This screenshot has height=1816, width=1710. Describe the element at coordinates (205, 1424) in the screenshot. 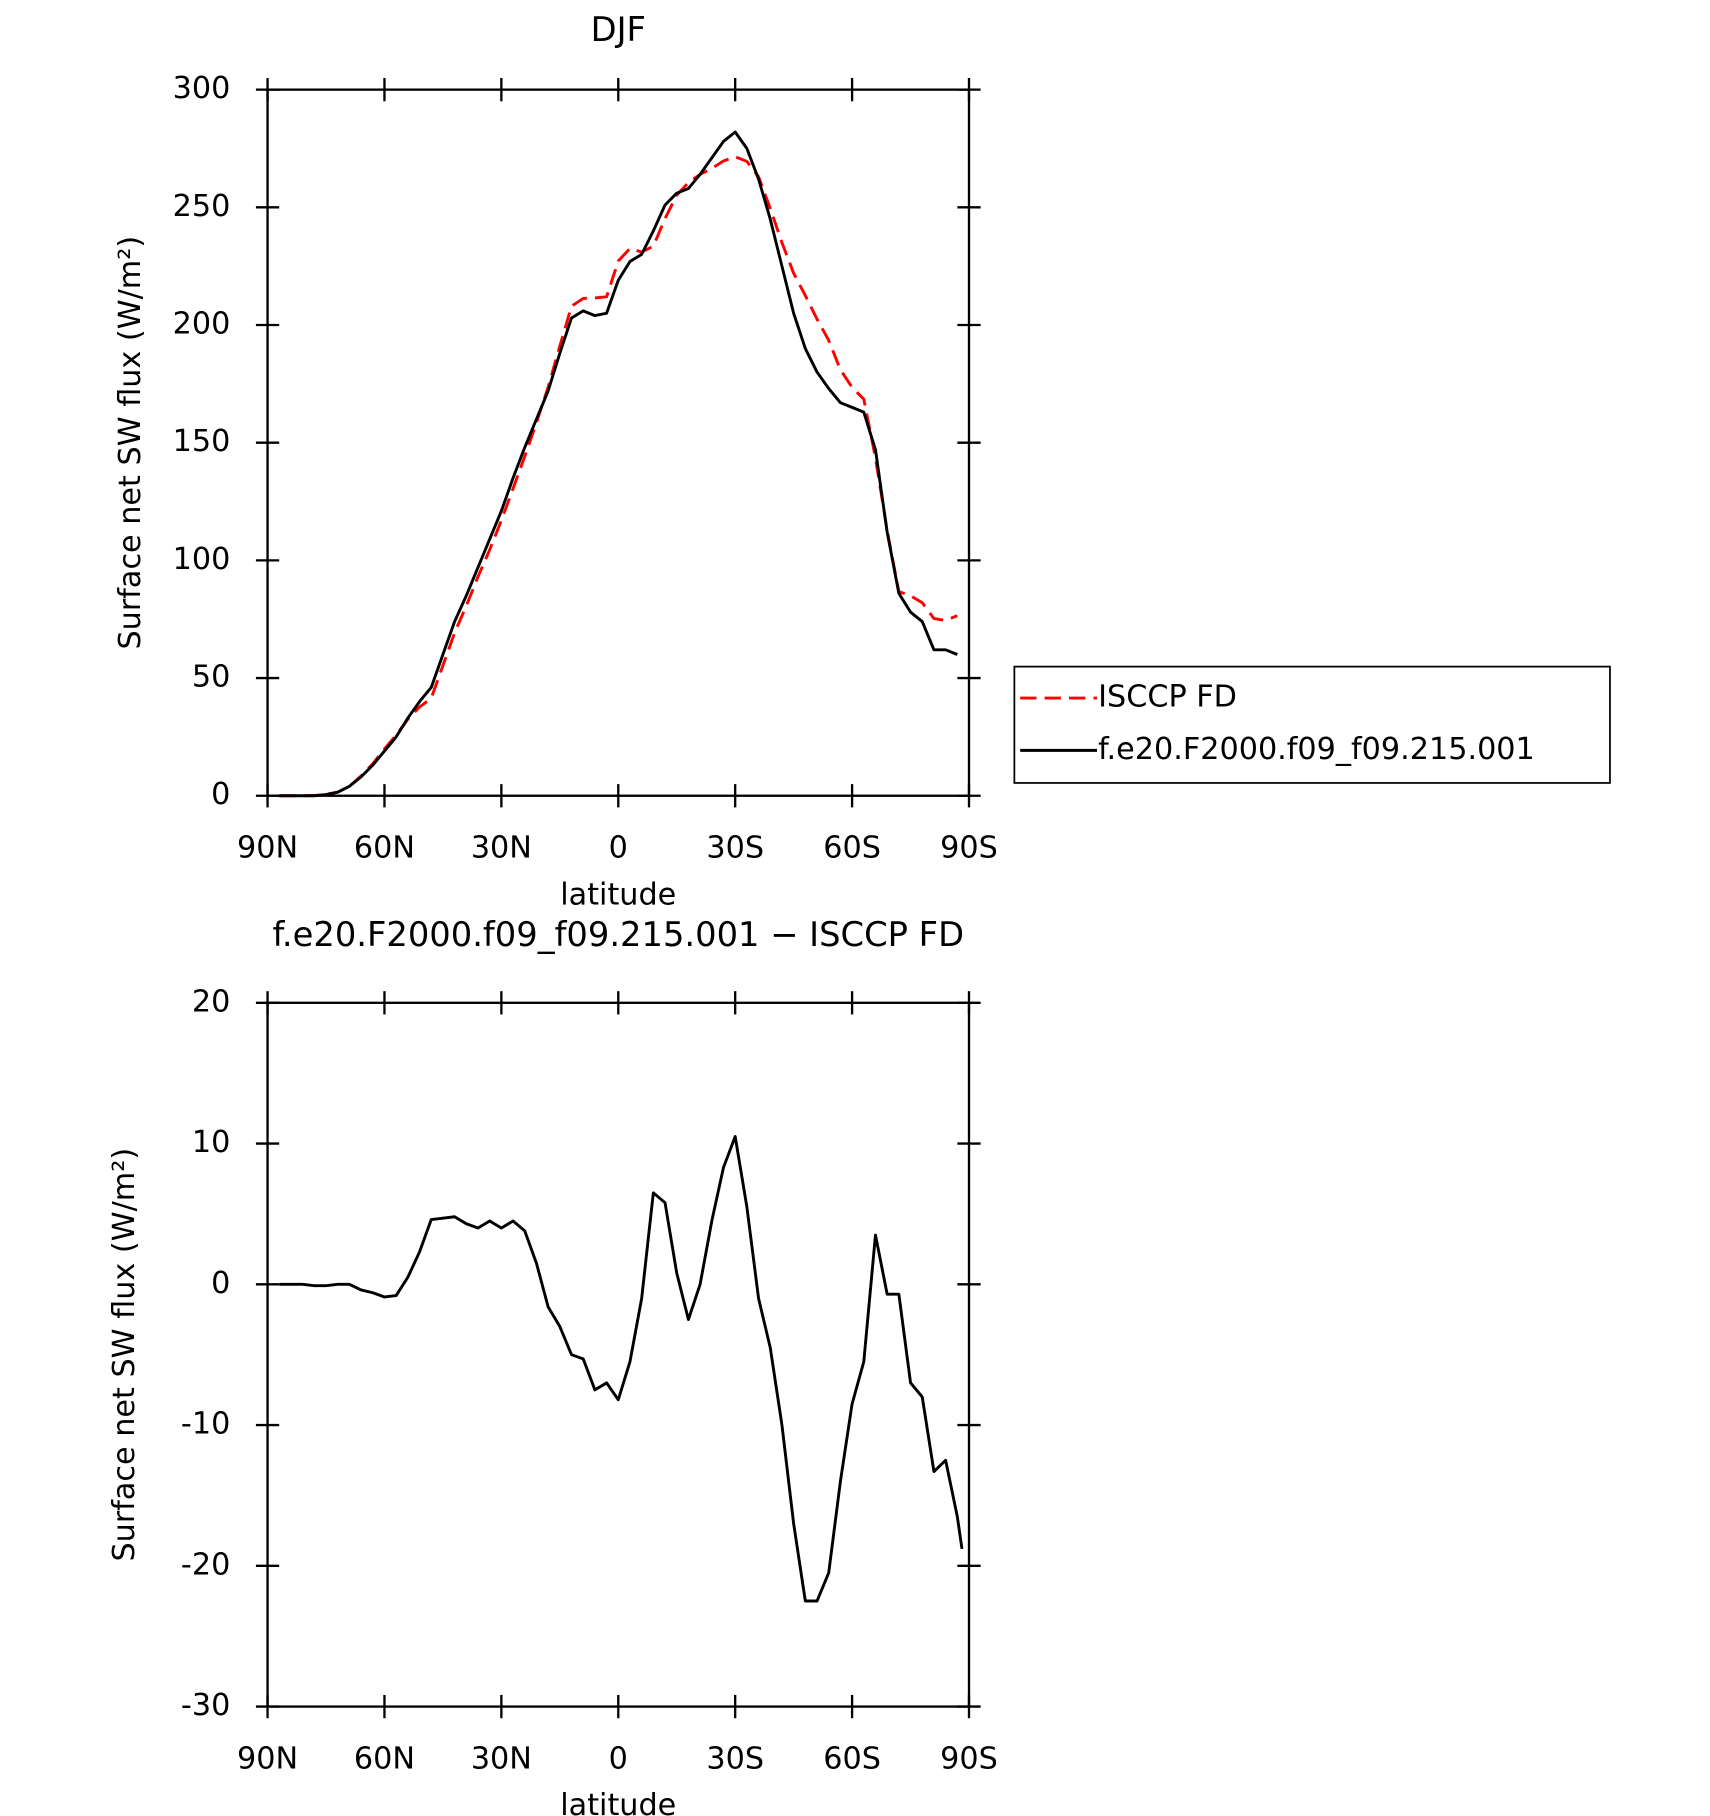

I see `y-tick-label: -10` at that location.